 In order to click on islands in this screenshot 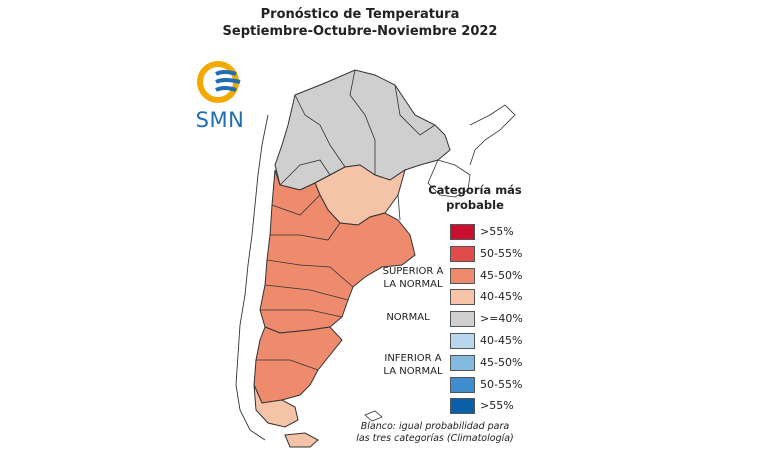, I will do `click(373, 416)`.